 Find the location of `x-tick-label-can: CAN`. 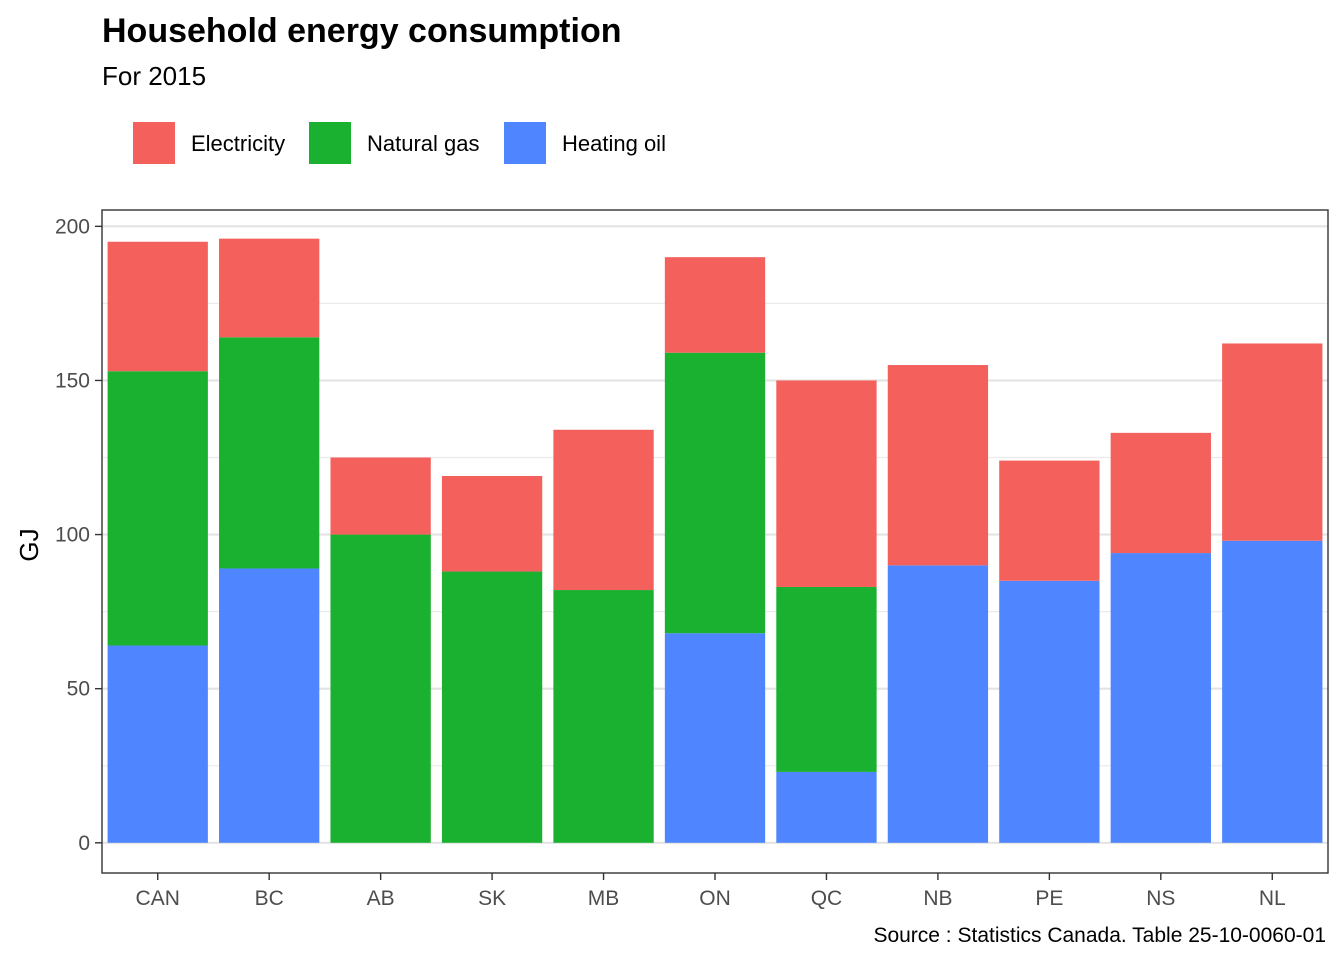

x-tick-label-can: CAN is located at coordinates (158, 898).